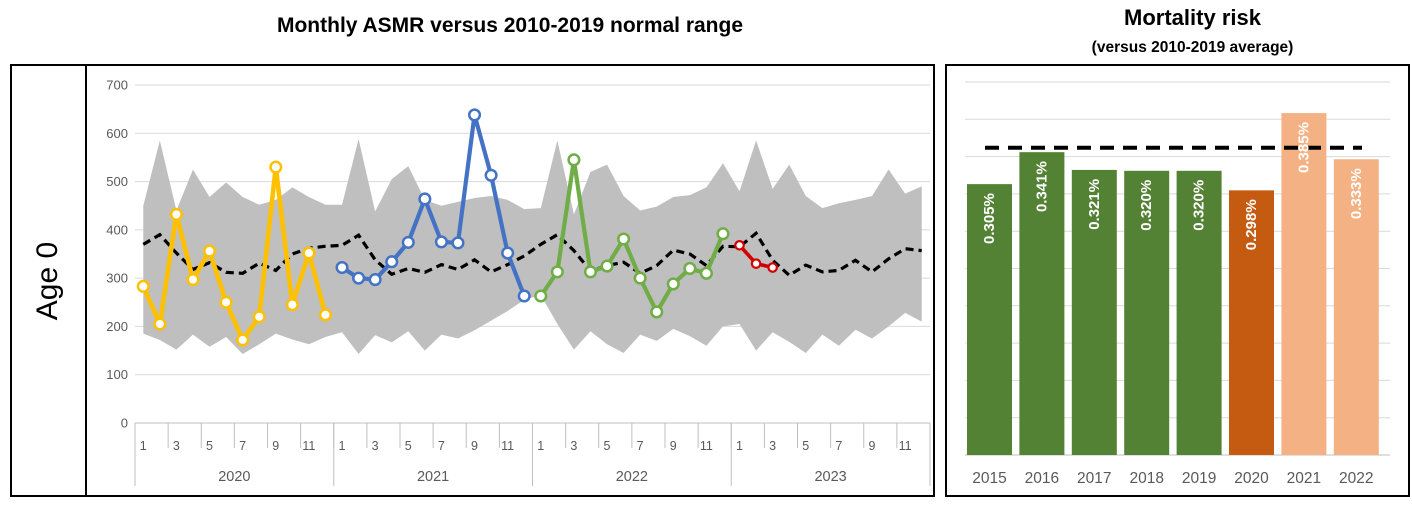  Describe the element at coordinates (433, 205) in the screenshot. I see `series-2021` at that location.